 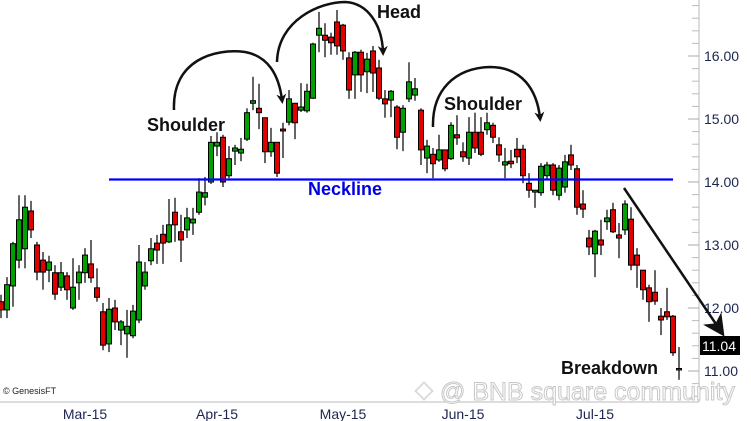 I want to click on y-tick-label: 14.00, so click(x=721, y=182).